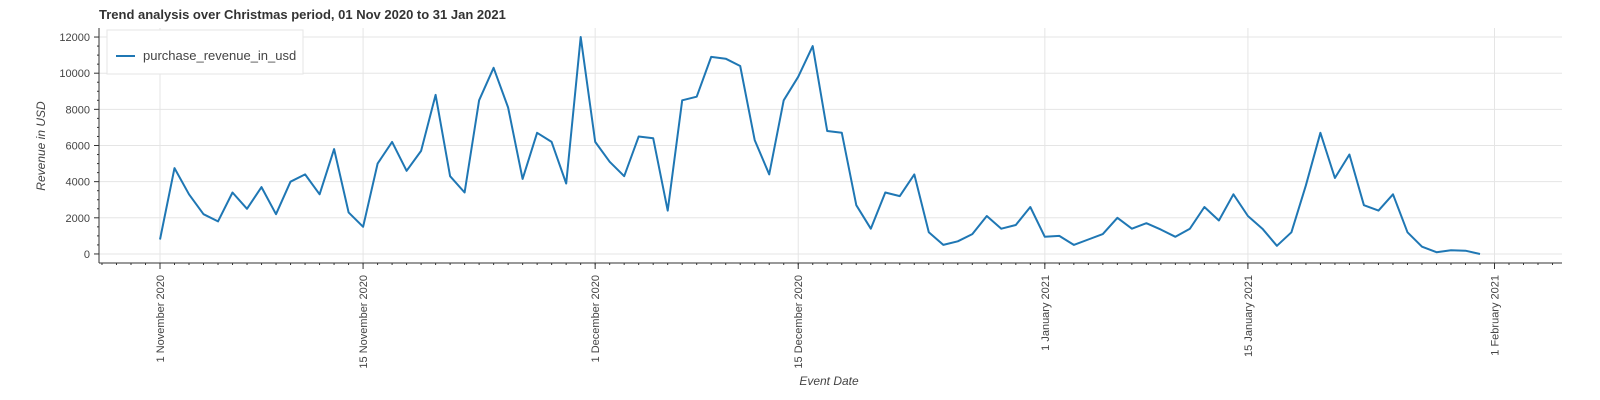 This screenshot has height=400, width=1600. What do you see at coordinates (87, 255) in the screenshot?
I see `y-tick-label: 0` at bounding box center [87, 255].